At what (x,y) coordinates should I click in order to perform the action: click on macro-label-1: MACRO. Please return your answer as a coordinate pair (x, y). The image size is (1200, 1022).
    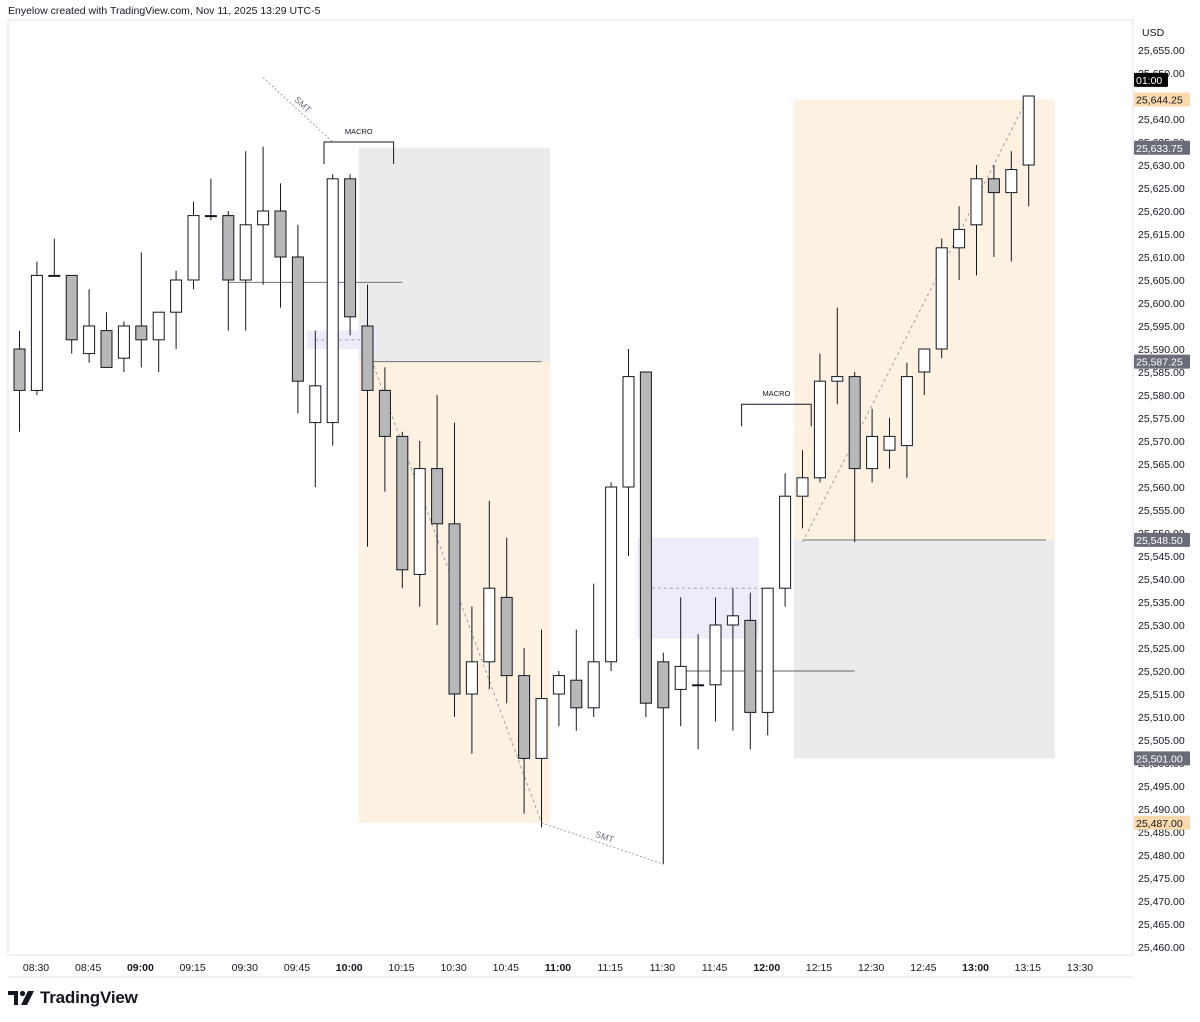
    Looking at the image, I should click on (776, 393).